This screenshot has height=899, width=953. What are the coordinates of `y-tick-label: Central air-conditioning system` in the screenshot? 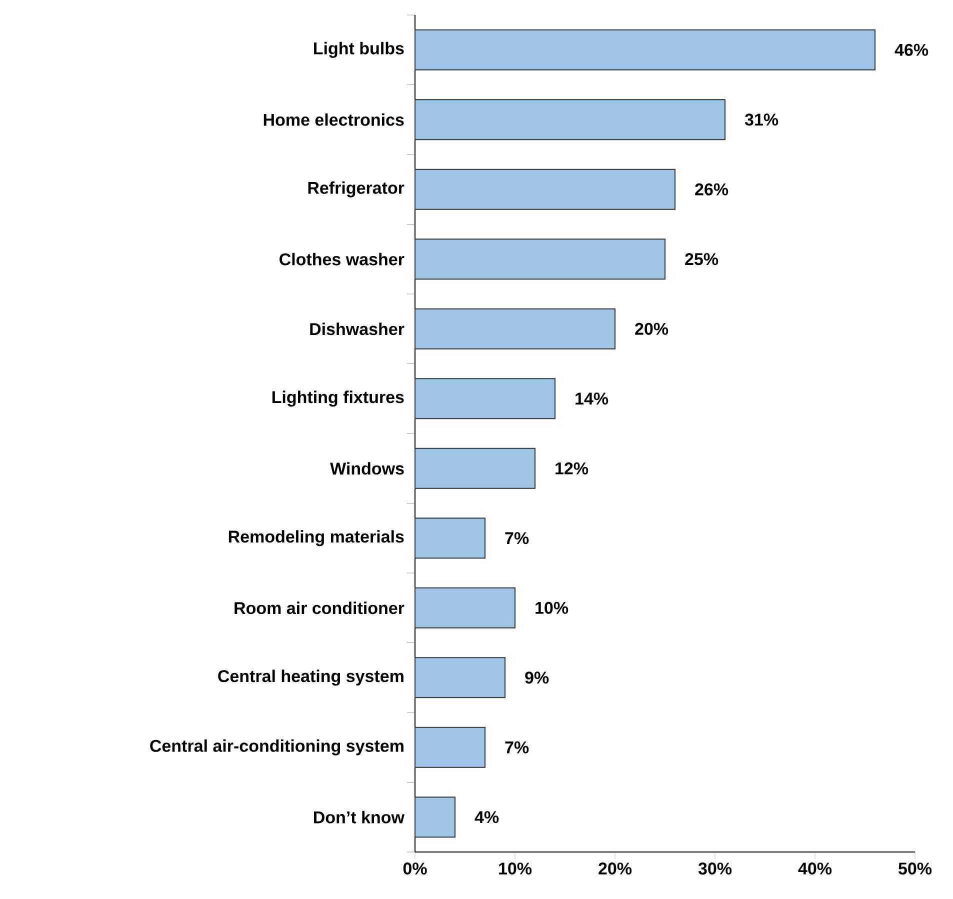 It's located at (277, 747).